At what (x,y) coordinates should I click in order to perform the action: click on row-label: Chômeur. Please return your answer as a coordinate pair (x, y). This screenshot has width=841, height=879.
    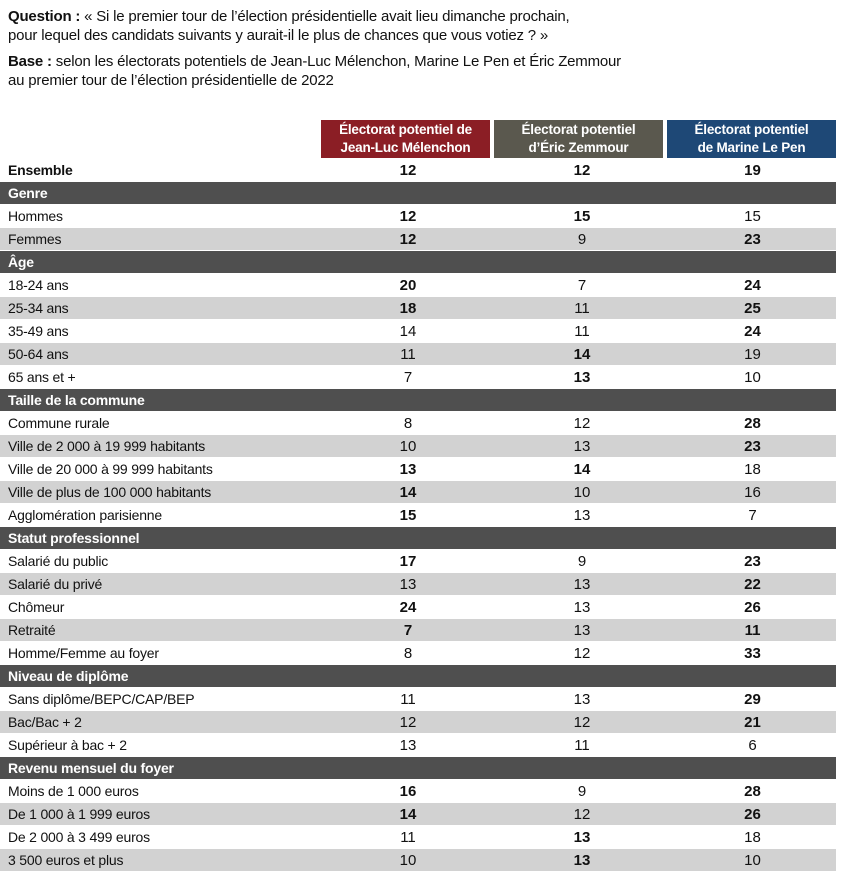
    Looking at the image, I should click on (36, 607).